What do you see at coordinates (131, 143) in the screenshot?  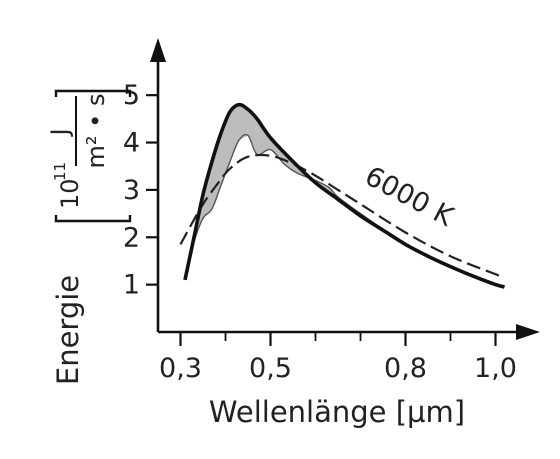 I see `y-tick-label: 4` at bounding box center [131, 143].